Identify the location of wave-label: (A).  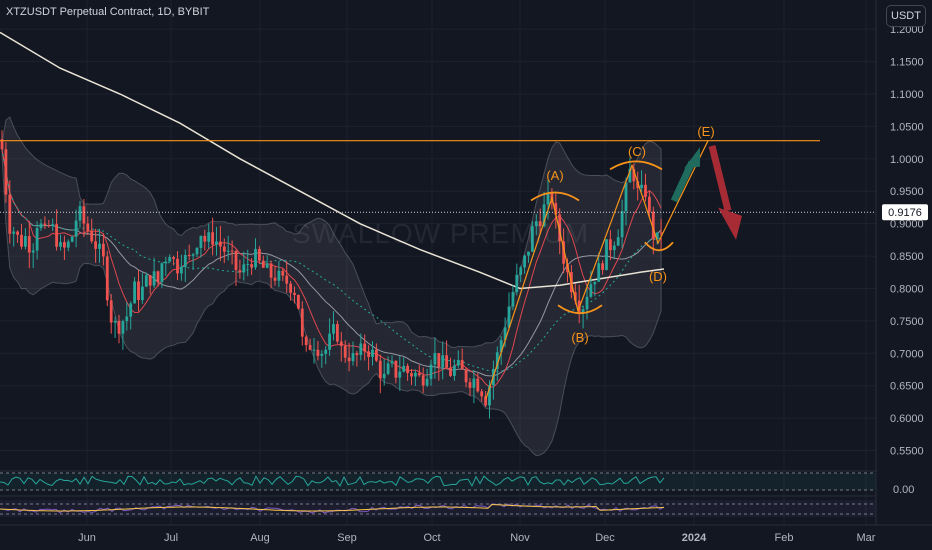
(554, 175).